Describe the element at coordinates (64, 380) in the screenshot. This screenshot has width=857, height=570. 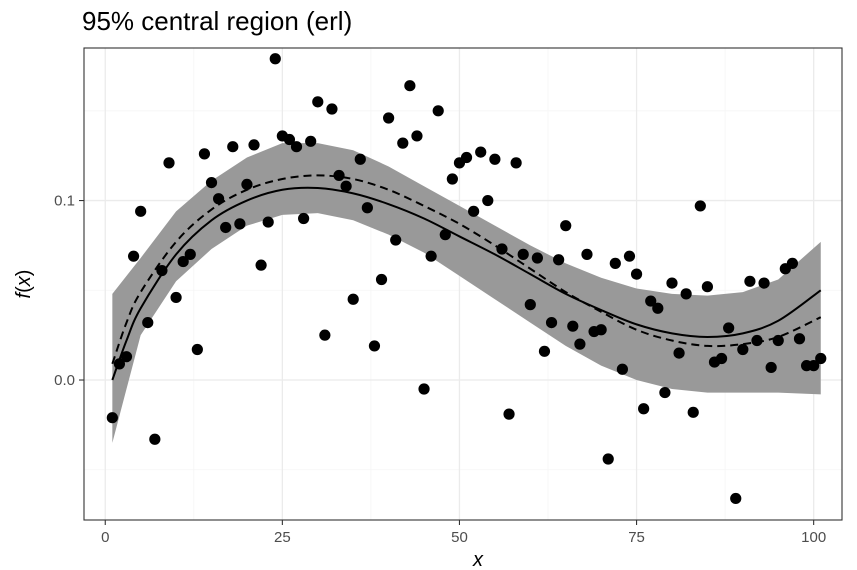
I see `y-tick-label: 0.0` at that location.